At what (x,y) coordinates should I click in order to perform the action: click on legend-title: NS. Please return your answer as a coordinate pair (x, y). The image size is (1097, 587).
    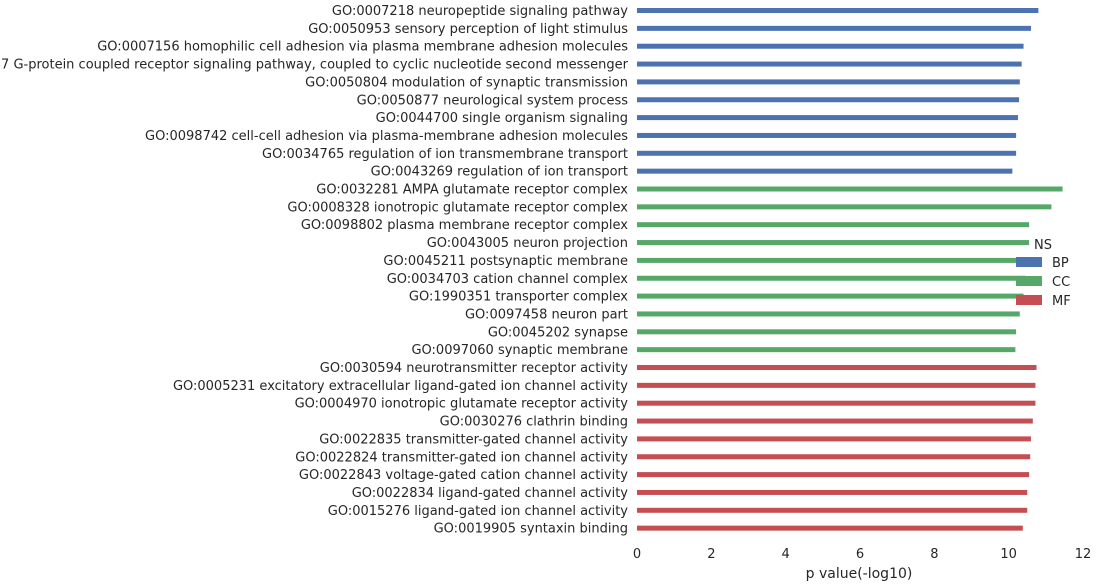
    Looking at the image, I should click on (1043, 245).